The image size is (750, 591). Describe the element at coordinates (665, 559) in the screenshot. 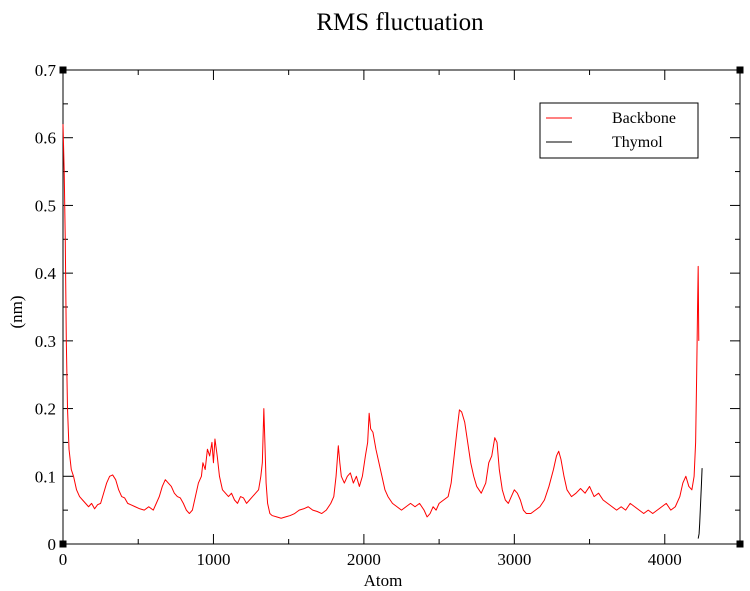

I see `x-tick-label: 4000` at that location.